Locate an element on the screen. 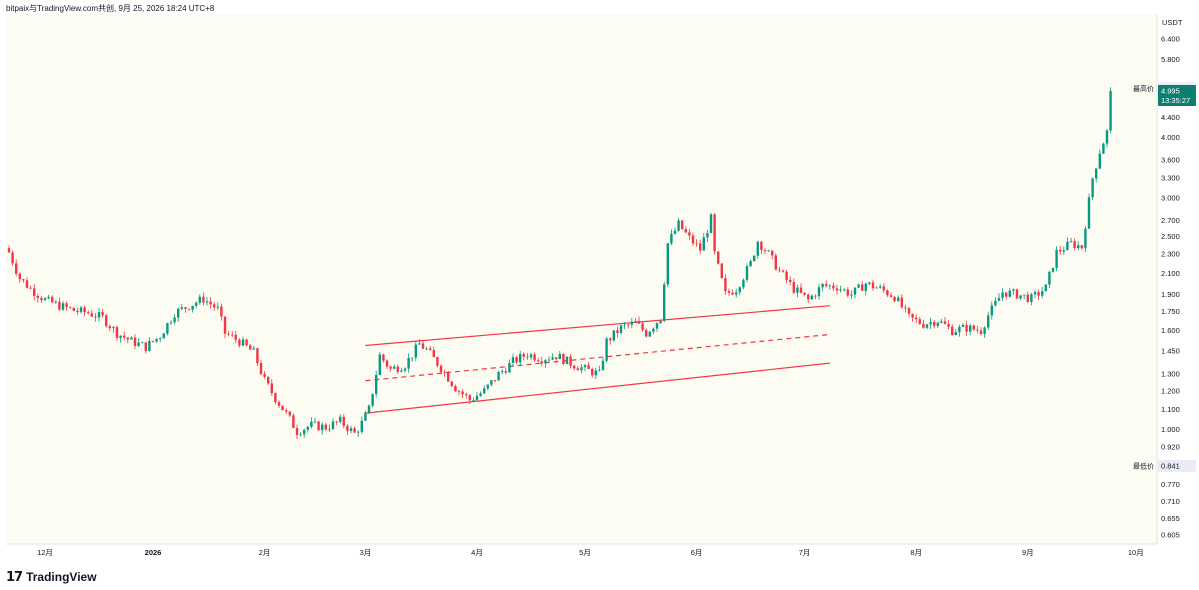 The height and width of the screenshot is (590, 1199). parallel-channel is located at coordinates (597, 359).